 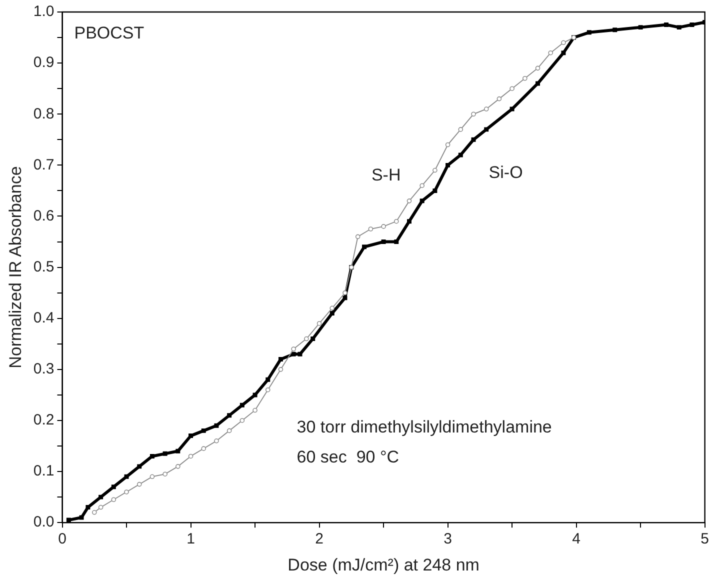 What do you see at coordinates (62, 539) in the screenshot?
I see `x-tick-label: 0` at bounding box center [62, 539].